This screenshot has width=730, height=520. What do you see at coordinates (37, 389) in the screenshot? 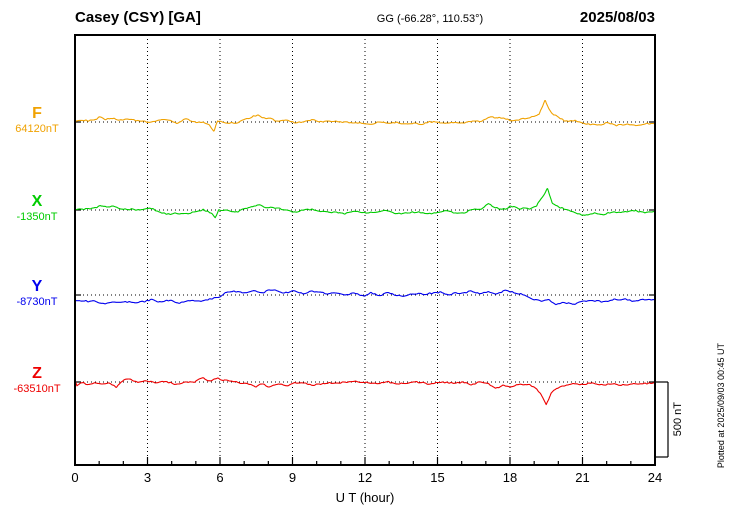
I see `trace-baseline-z: -63510nT` at bounding box center [37, 389].